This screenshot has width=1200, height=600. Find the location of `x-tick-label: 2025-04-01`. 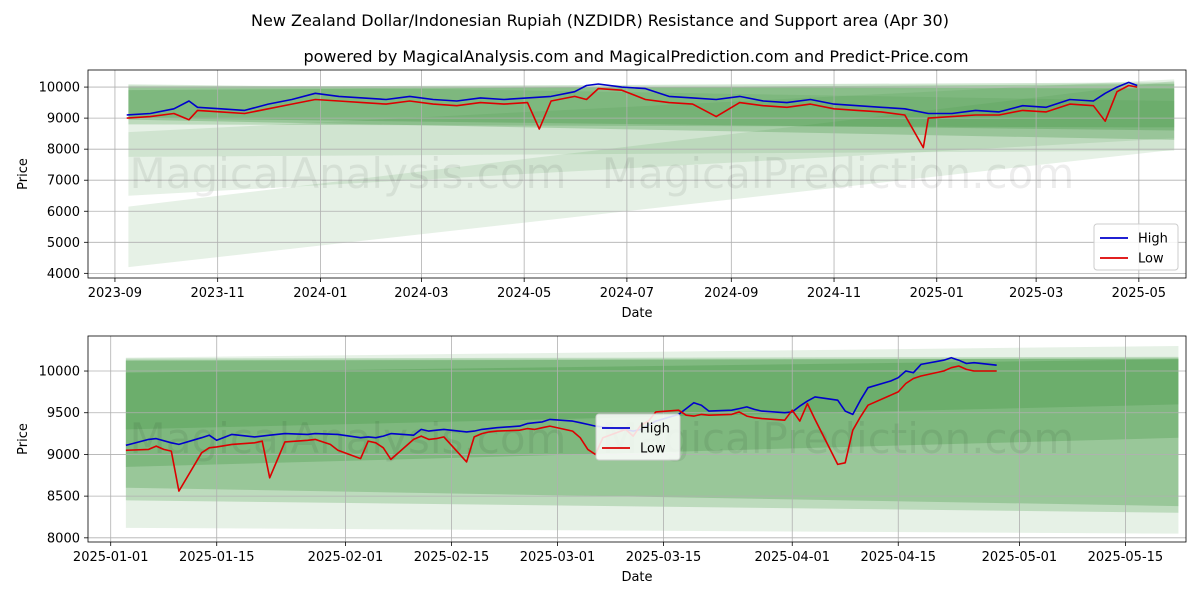

x-tick-label: 2025-04-01 is located at coordinates (792, 557).